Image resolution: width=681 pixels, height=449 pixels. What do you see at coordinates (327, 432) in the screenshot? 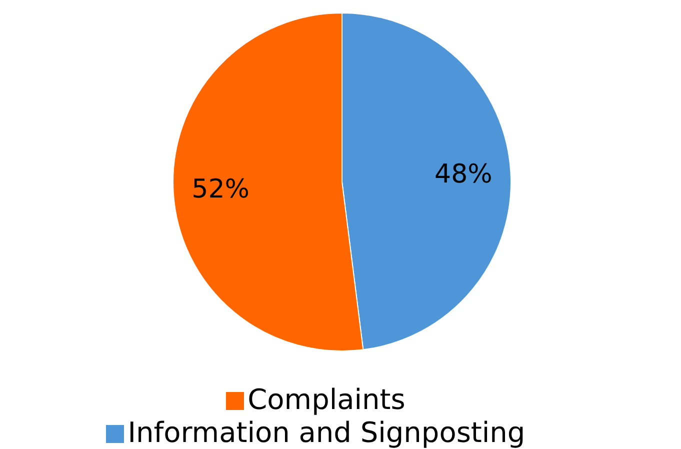
I see `legend-label: Information and Signposting` at bounding box center [327, 432].